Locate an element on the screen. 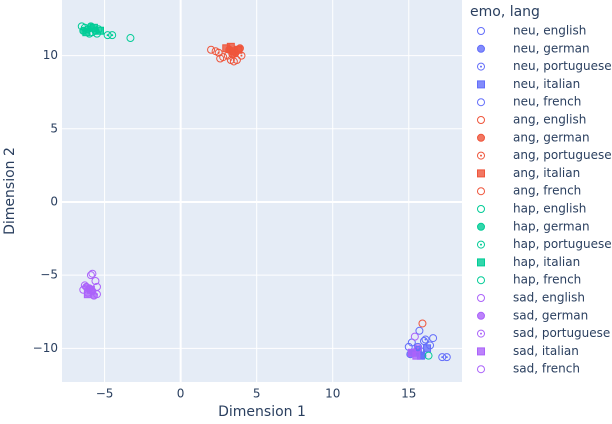 The image size is (612, 424). legend-label: neu, english is located at coordinates (549, 31).